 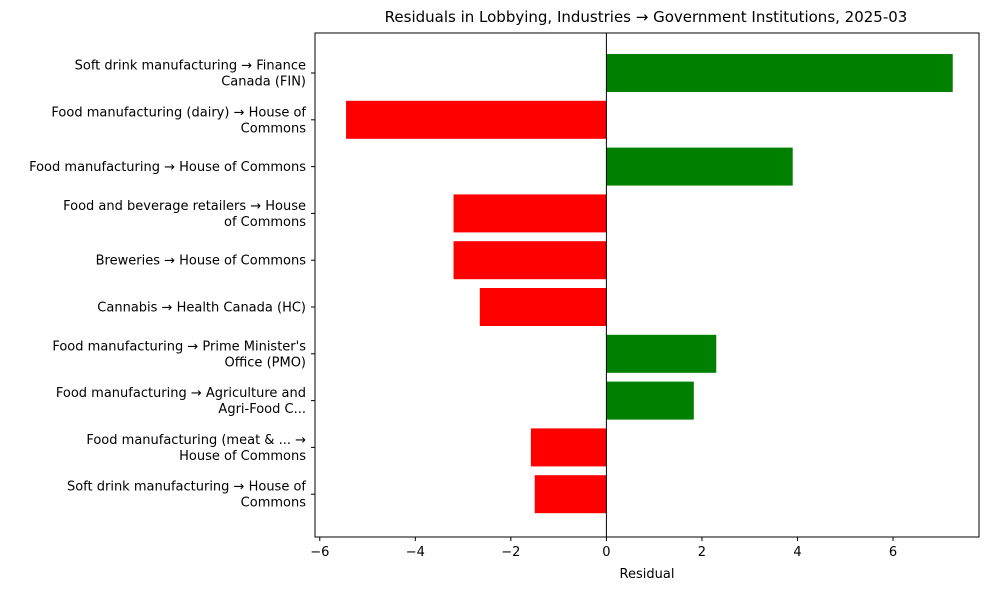 What do you see at coordinates (797, 552) in the screenshot?
I see `x-tick-label: 4` at bounding box center [797, 552].